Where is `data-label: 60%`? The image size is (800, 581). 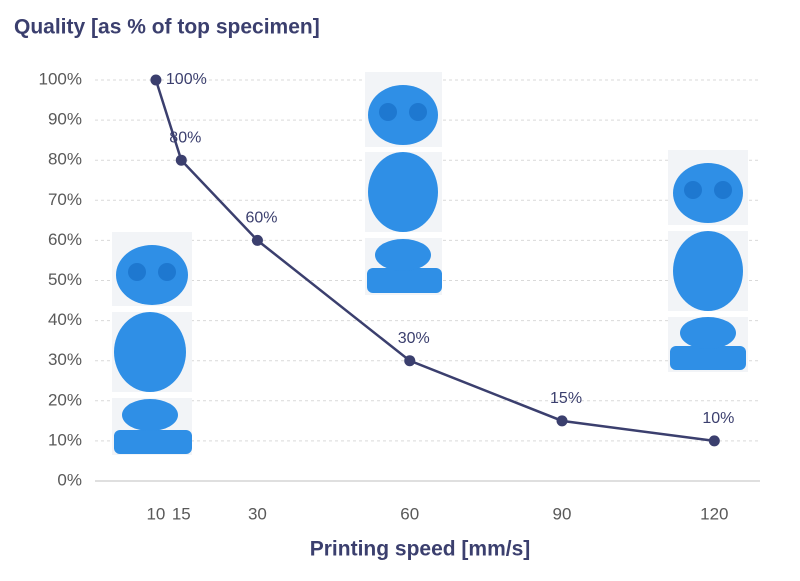
data-label: 60% is located at coordinates (261, 218).